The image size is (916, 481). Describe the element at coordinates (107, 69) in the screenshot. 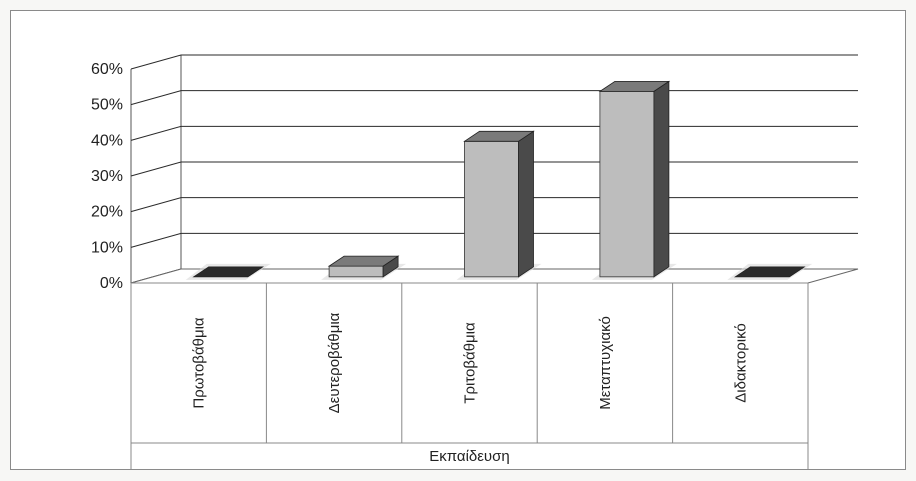

I see `y-tick-label: 60%` at that location.